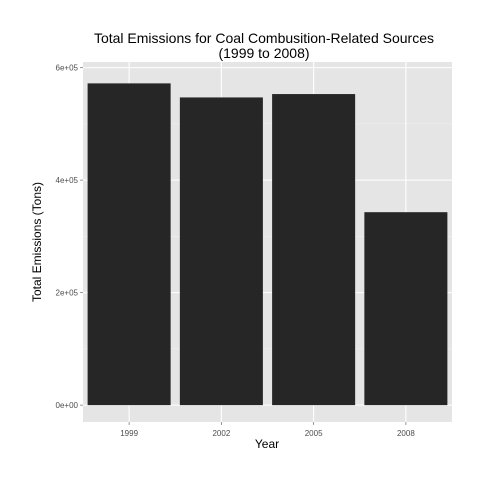 Image resolution: width=480 pixels, height=480 pixels. Describe the element at coordinates (314, 433) in the screenshot. I see `x-tick-label: 2005` at that location.